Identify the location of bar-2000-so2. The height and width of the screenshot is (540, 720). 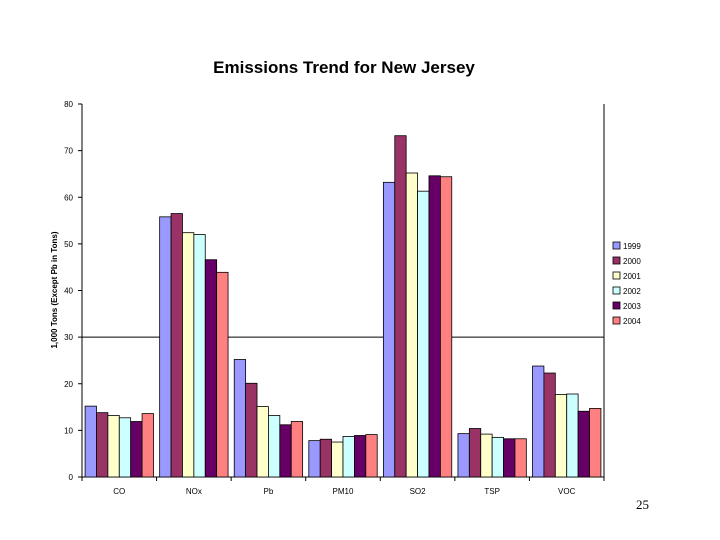
(400, 306).